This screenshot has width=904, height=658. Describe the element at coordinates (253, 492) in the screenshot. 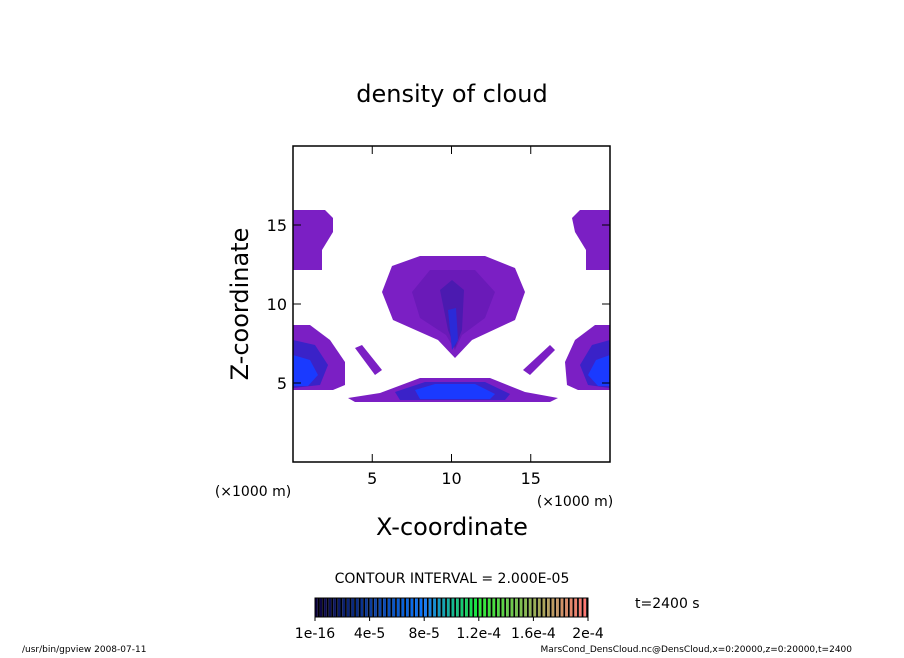

I see `y-unit: (×1000 m)` at that location.